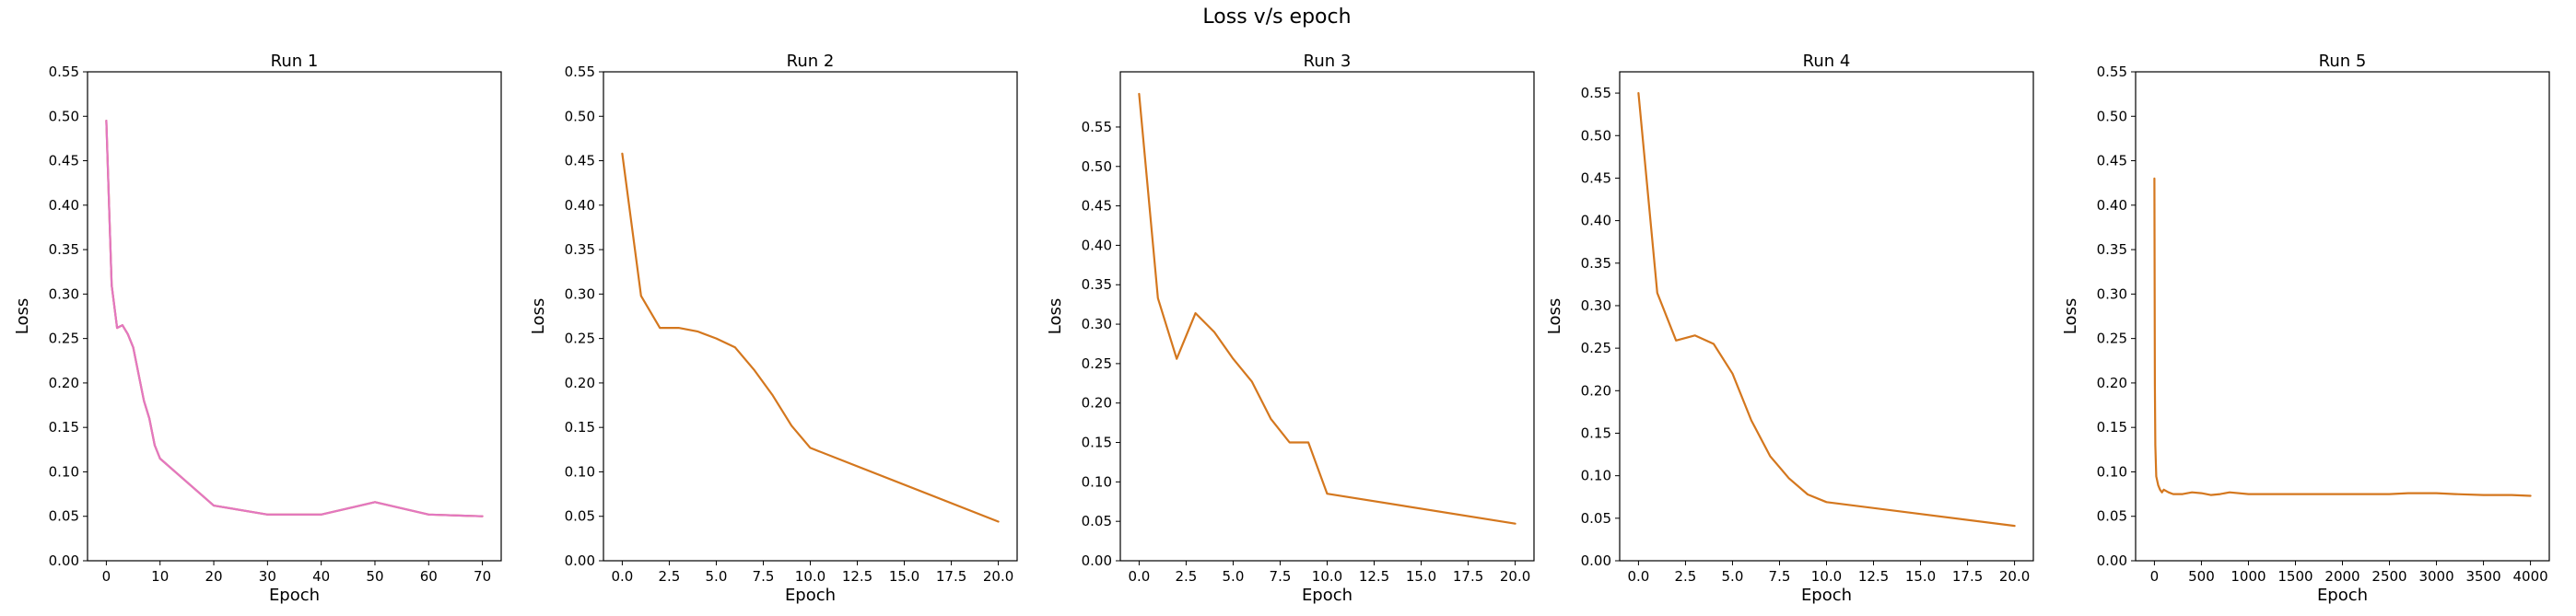 This screenshot has height=616, width=2576. I want to click on x-tick-label: 4000, so click(2529, 577).